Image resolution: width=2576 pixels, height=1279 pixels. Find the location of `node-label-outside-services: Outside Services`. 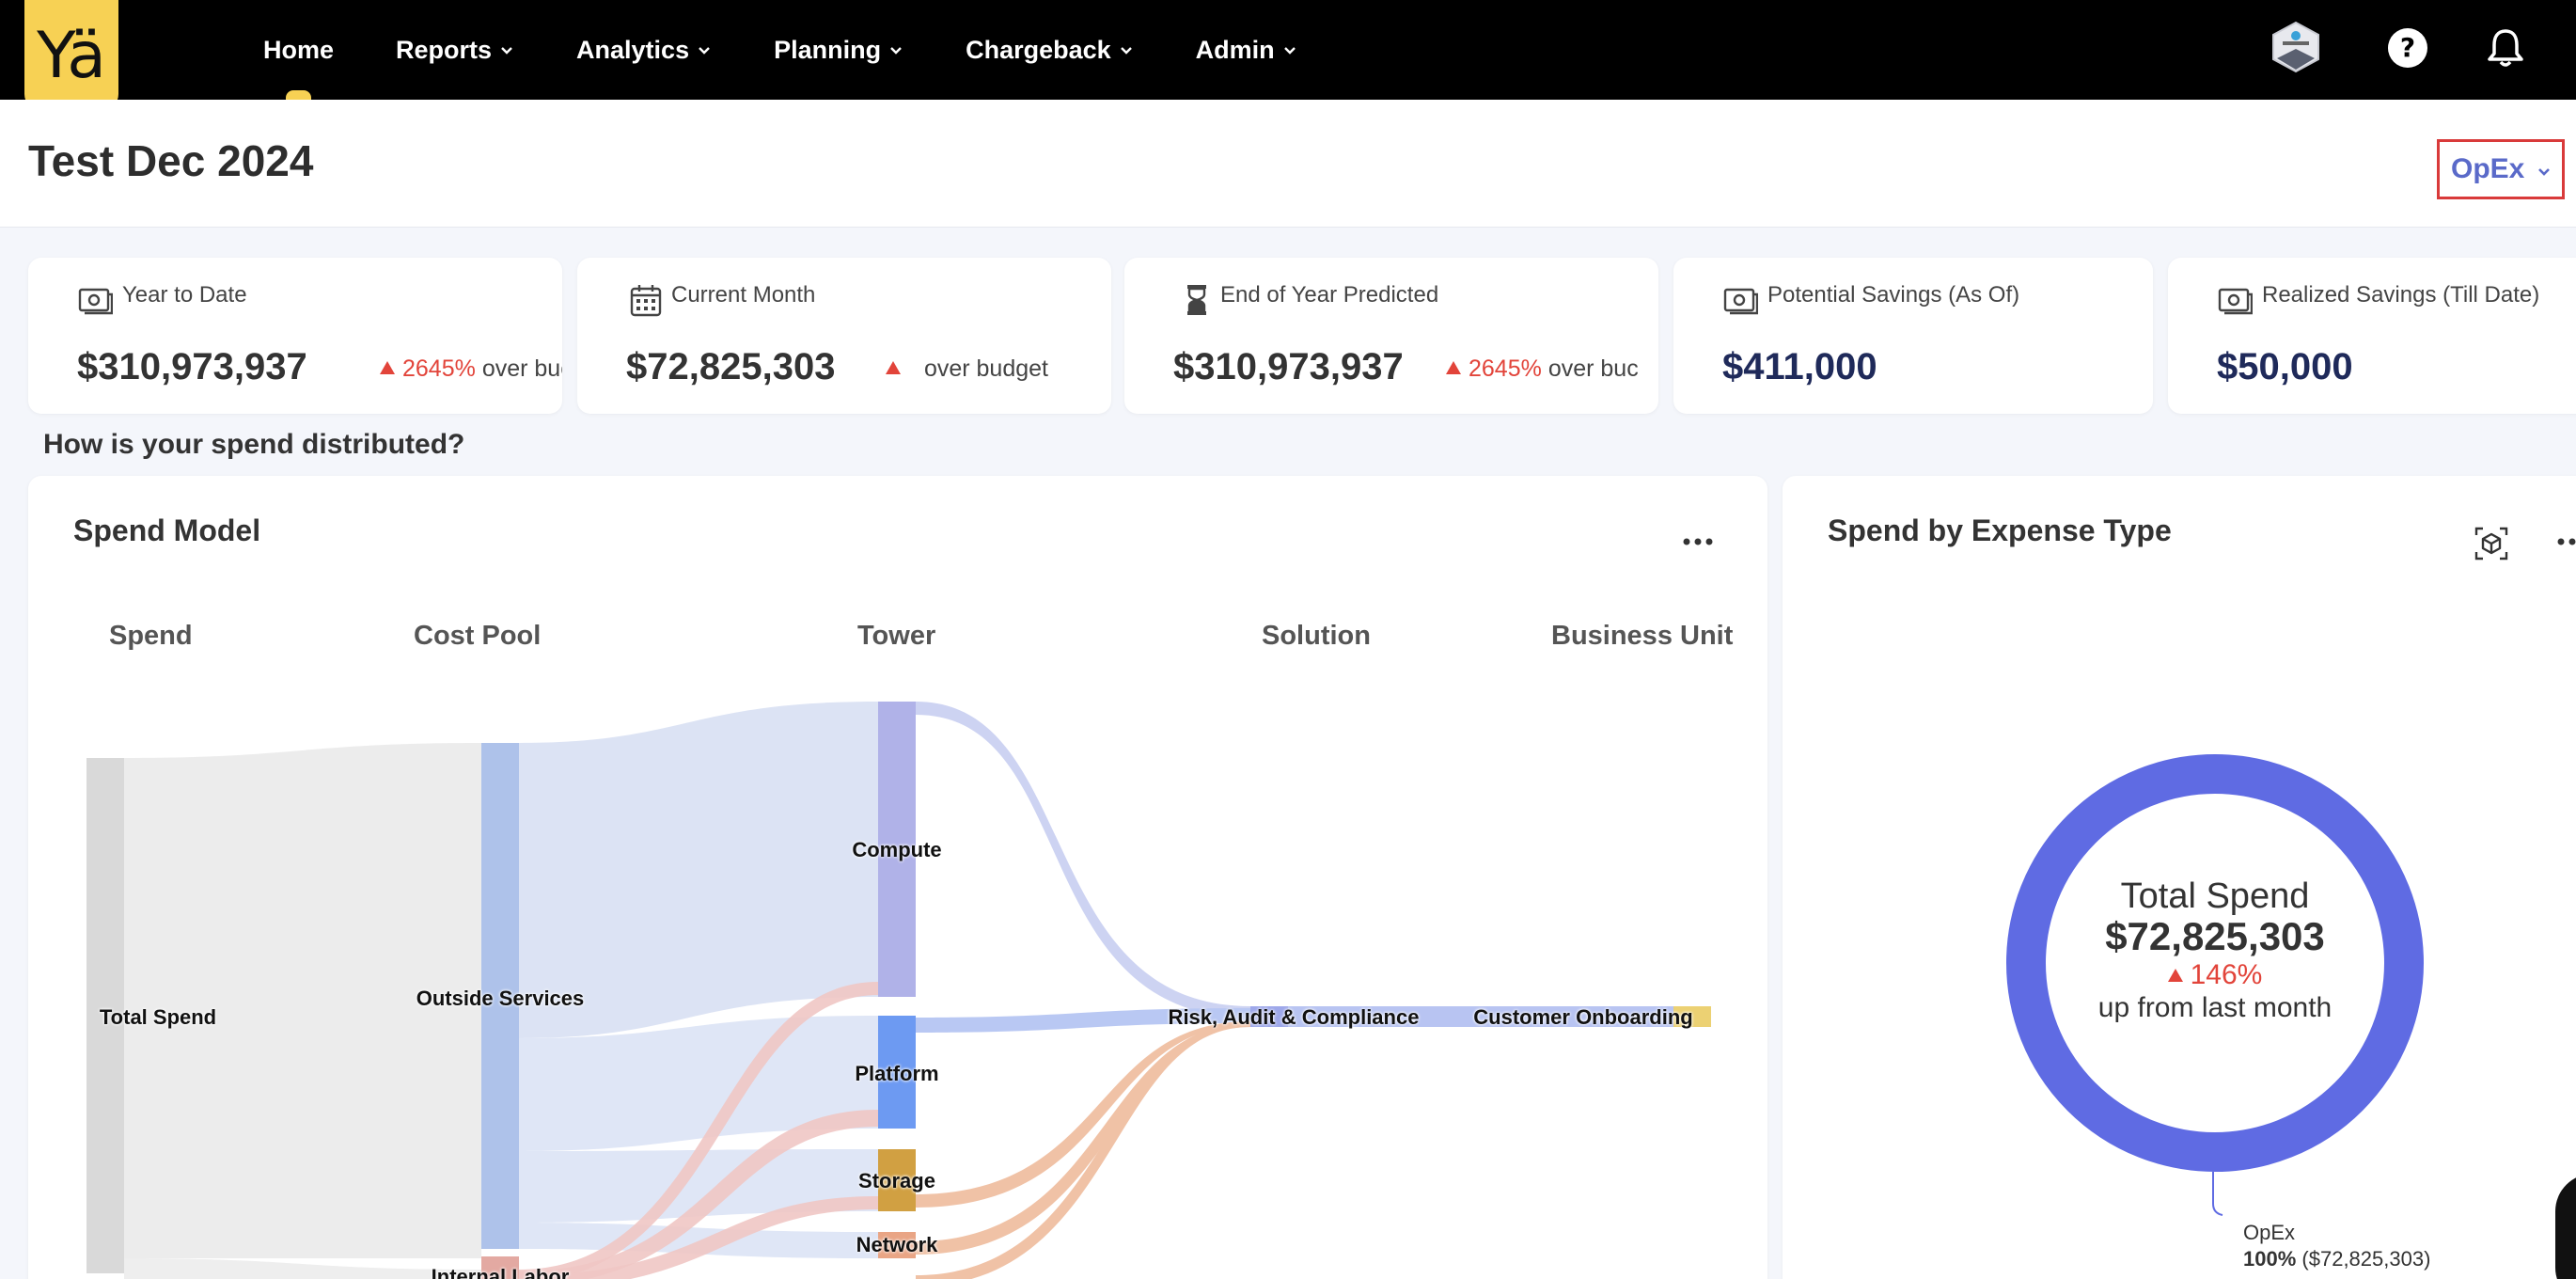

node-label-outside-services: Outside Services is located at coordinates (501, 998).